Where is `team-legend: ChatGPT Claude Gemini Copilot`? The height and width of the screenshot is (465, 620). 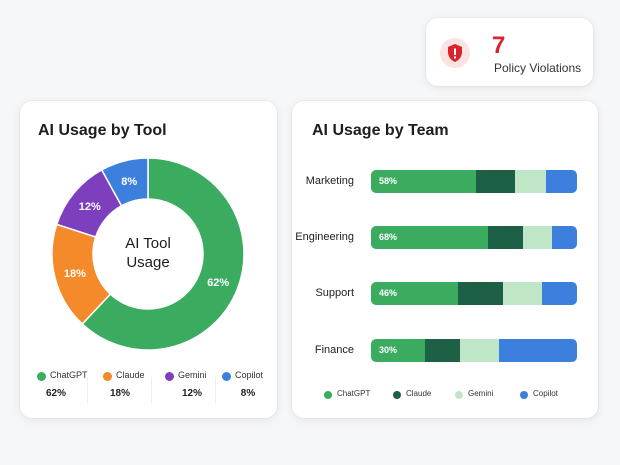 team-legend: ChatGPT Claude Gemini Copilot is located at coordinates (445, 395).